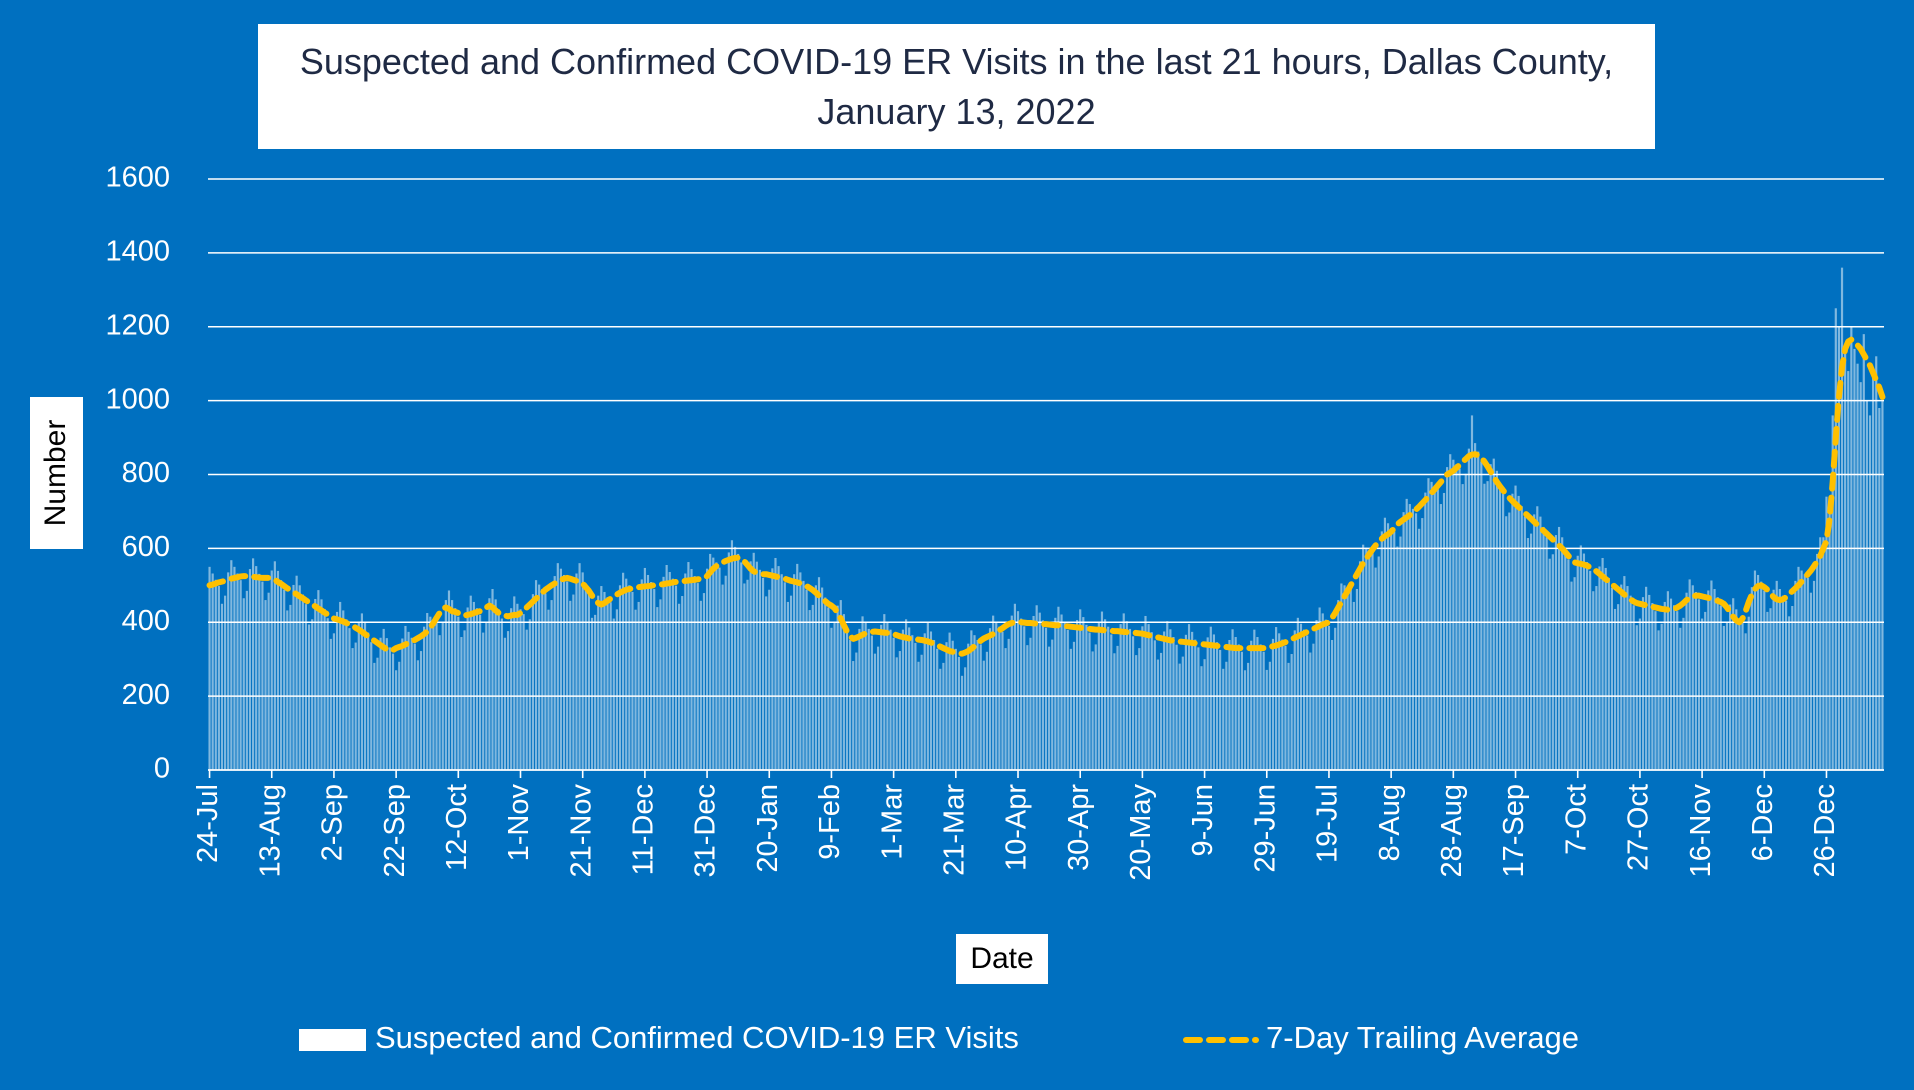 This screenshot has height=1090, width=1914. Describe the element at coordinates (519, 823) in the screenshot. I see `x-tick-label: 1-Nov` at that location.